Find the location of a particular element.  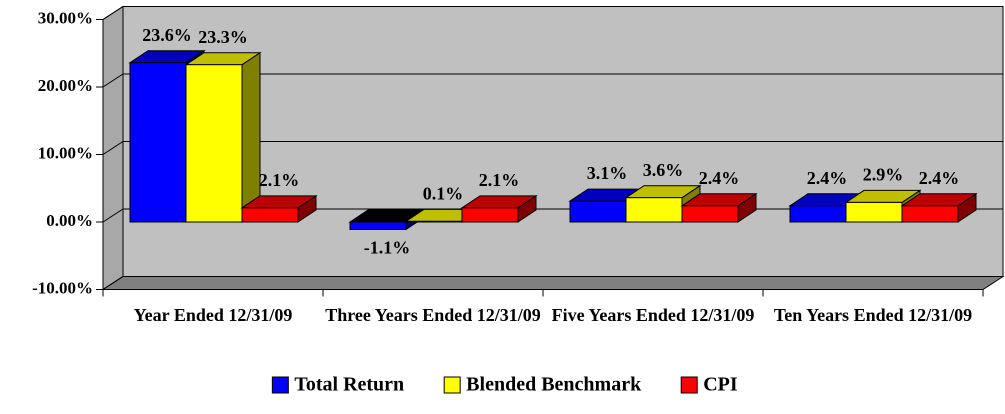

x-tick-label: Five Years Ended 12/31/09 is located at coordinates (653, 315).